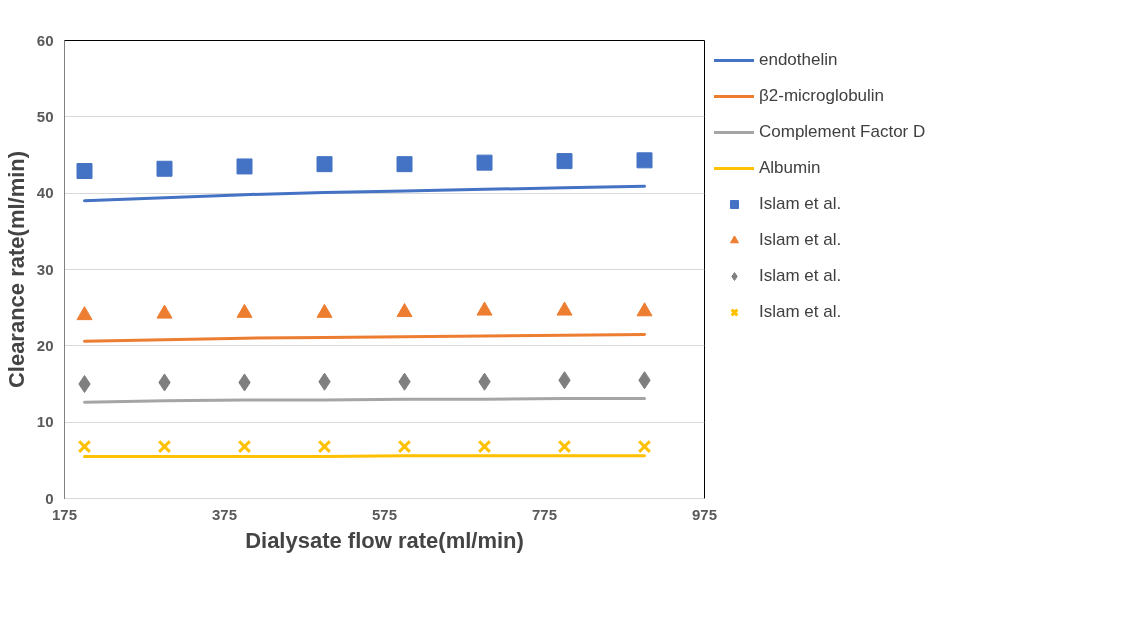 The height and width of the screenshot is (630, 1121). Describe the element at coordinates (790, 168) in the screenshot. I see `legend-label: Albumin` at that location.